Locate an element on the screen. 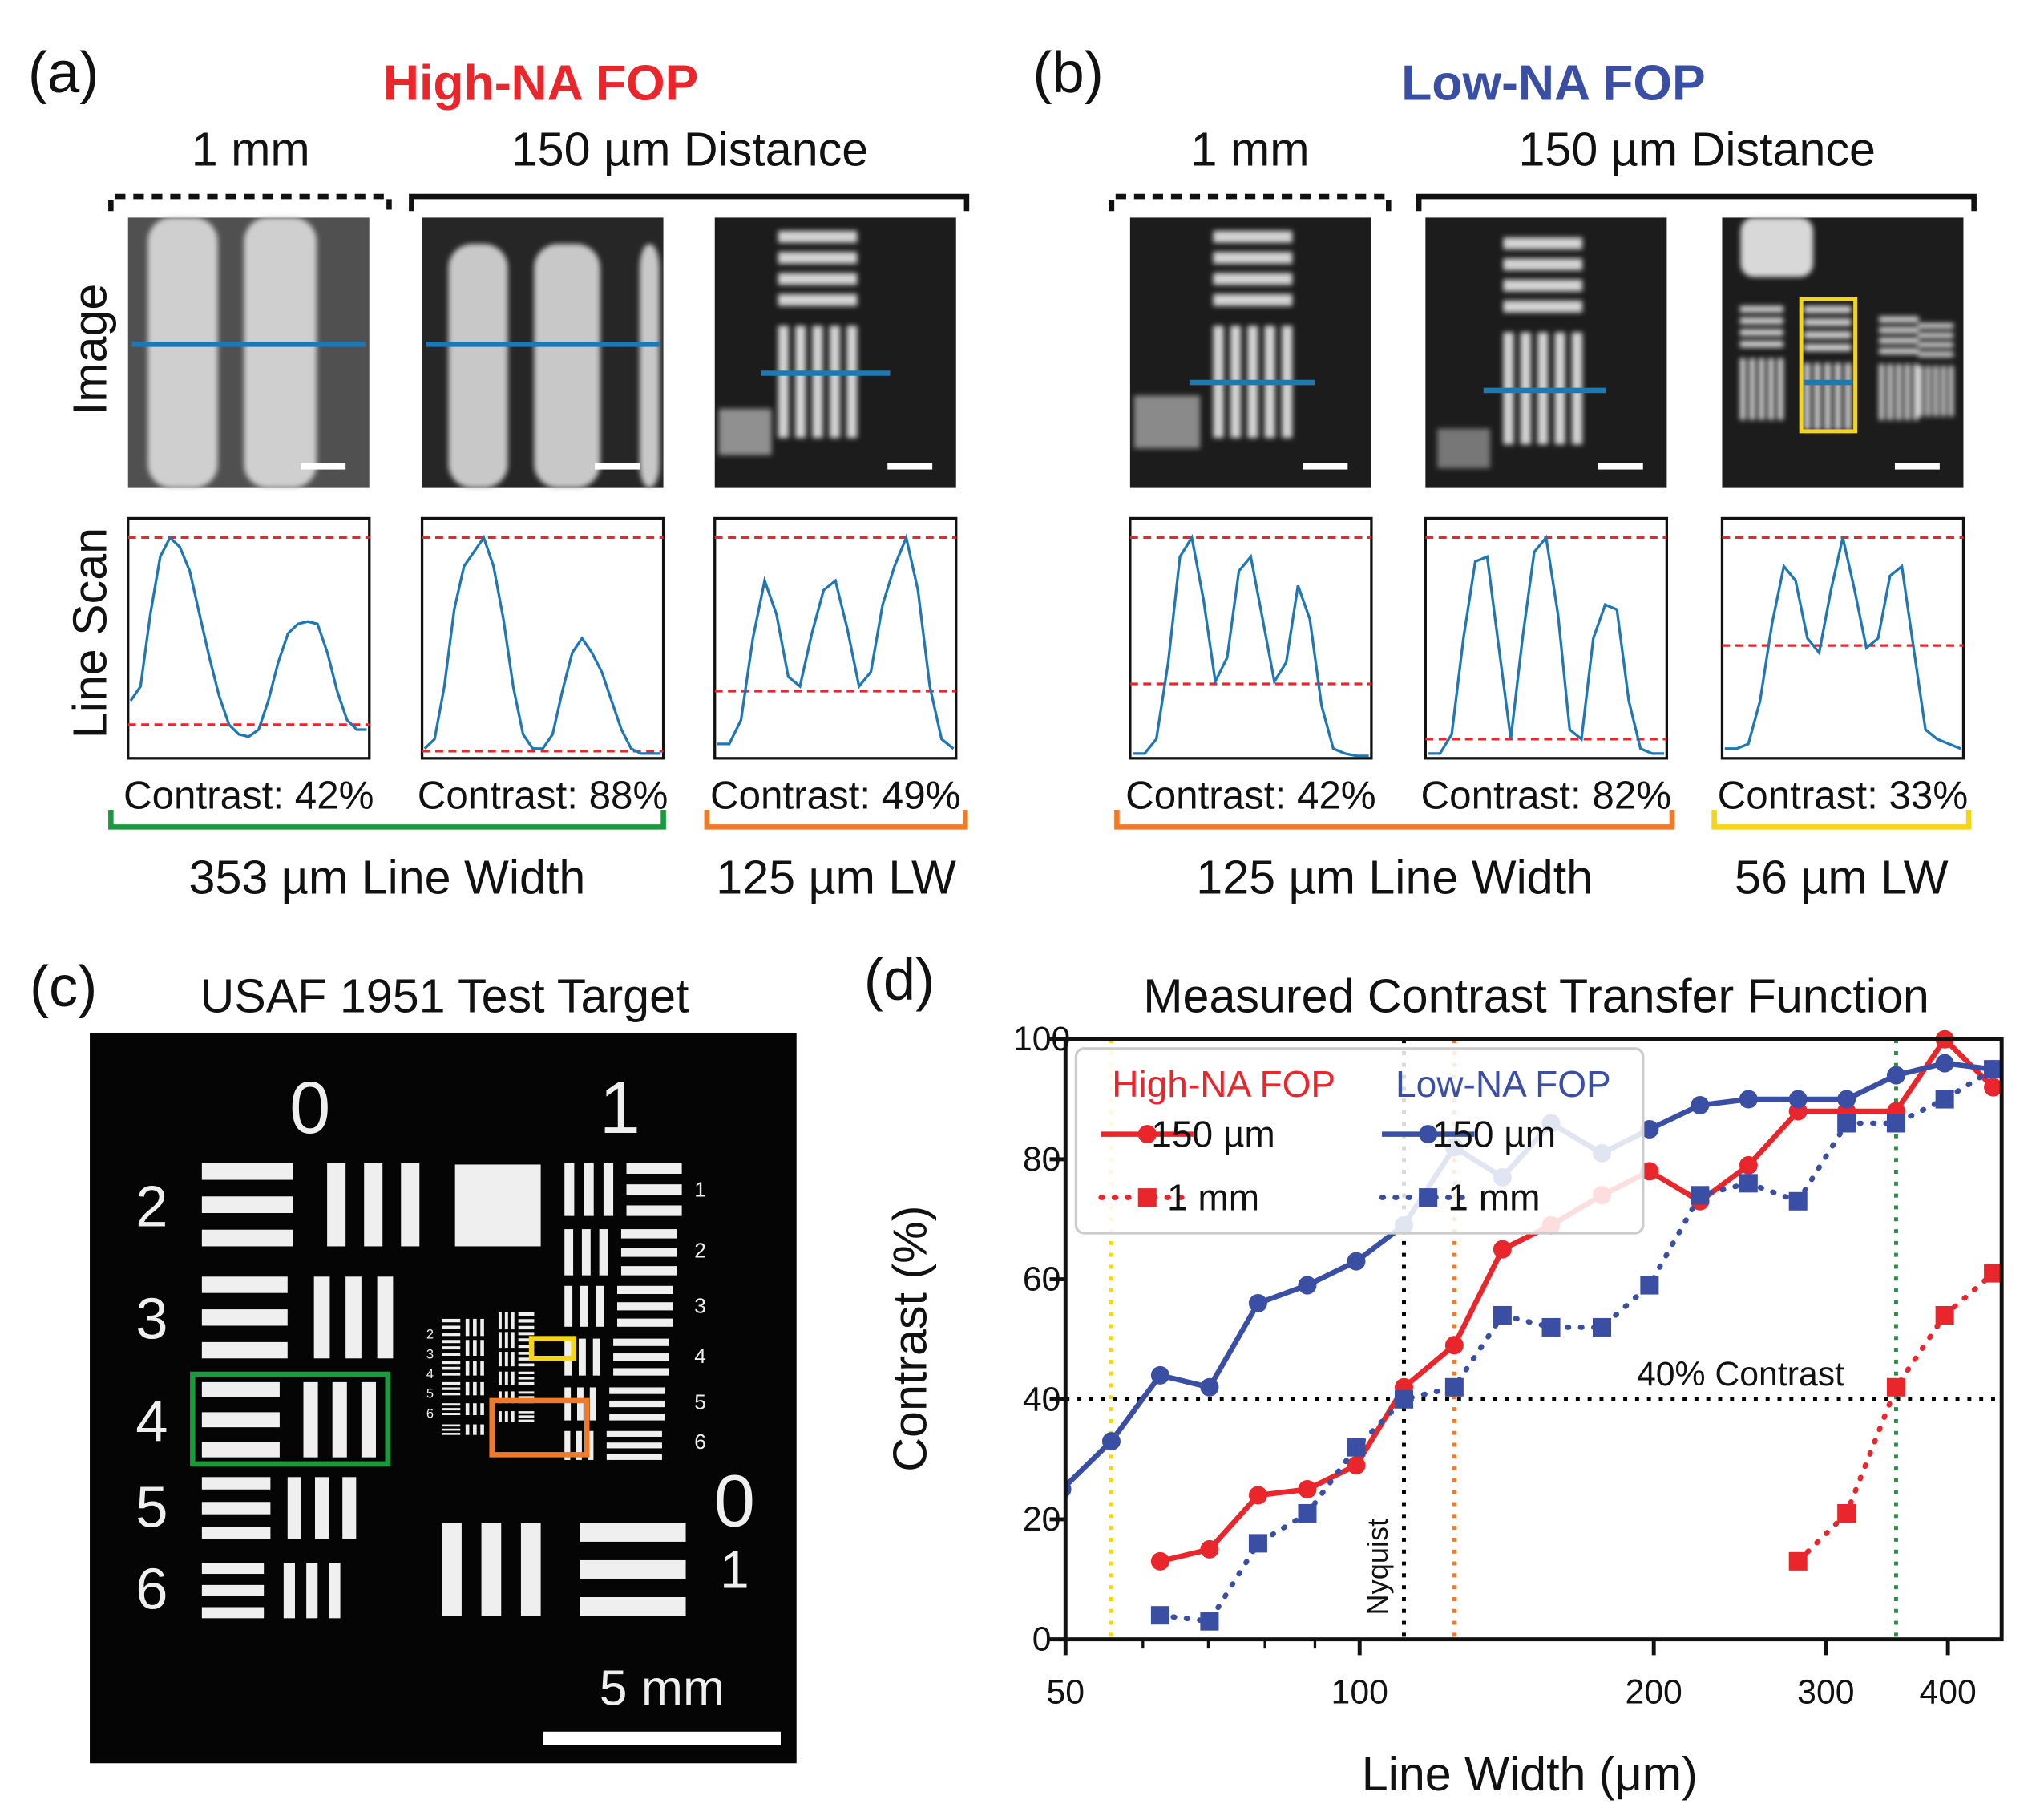  y-tick-label: 100 is located at coordinates (1041, 1039).